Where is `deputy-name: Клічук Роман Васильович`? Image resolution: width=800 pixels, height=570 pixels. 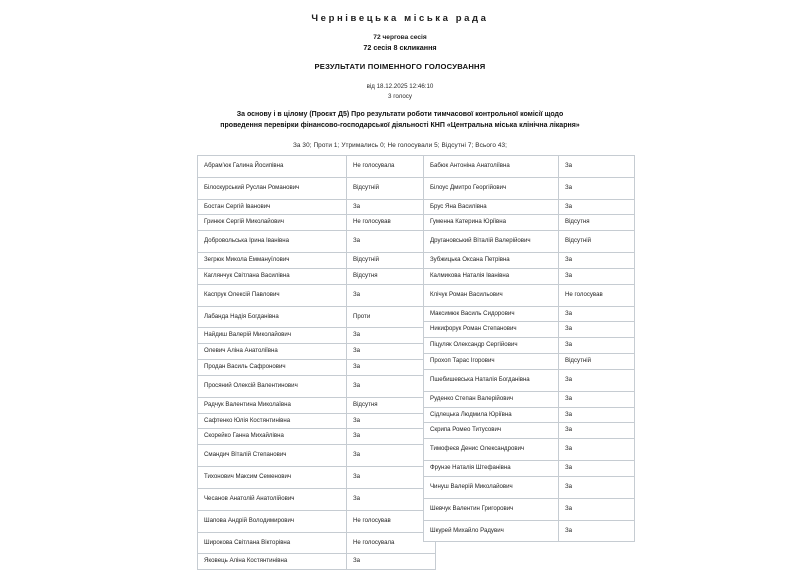 deputy-name: Клічук Роман Васильович is located at coordinates (491, 295).